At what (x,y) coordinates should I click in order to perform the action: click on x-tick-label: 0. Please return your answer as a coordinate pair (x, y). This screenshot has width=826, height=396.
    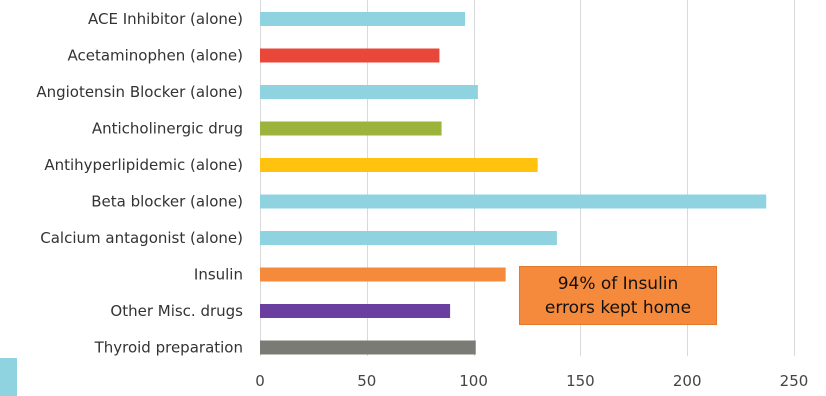
    Looking at the image, I should click on (260, 381).